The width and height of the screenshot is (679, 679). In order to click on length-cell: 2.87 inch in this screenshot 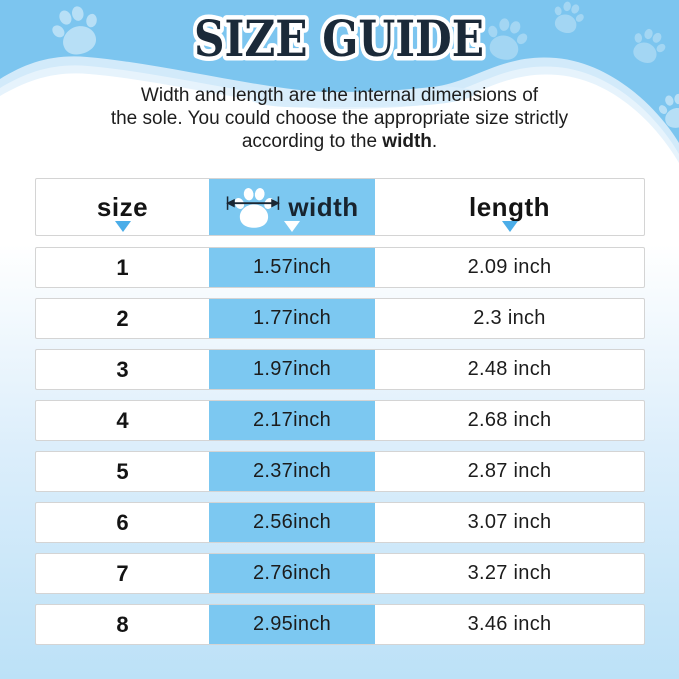, I will do `click(509, 471)`.